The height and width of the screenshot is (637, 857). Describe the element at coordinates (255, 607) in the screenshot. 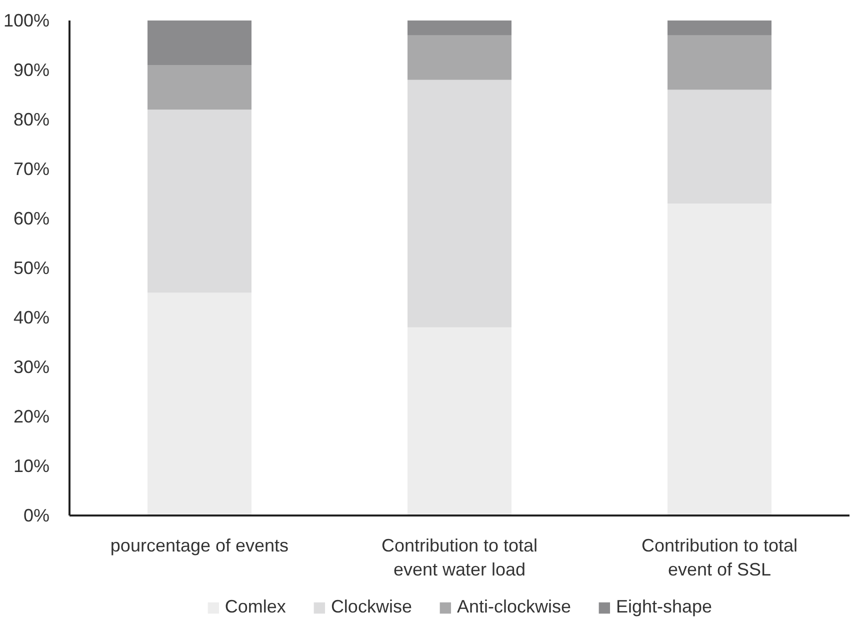

I see `legend-label: Comlex` at that location.